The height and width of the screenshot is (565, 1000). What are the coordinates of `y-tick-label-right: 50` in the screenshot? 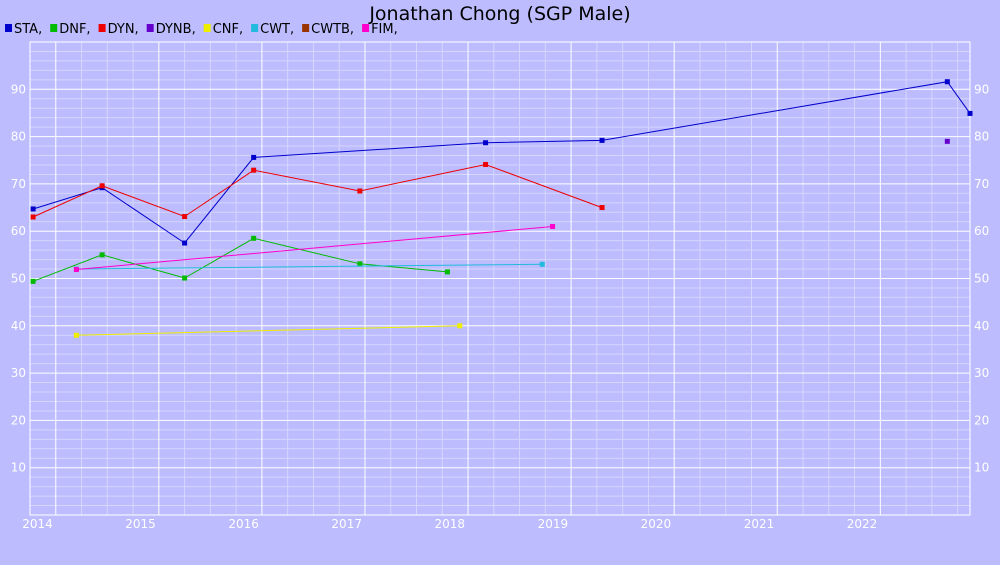 It's located at (981, 279).